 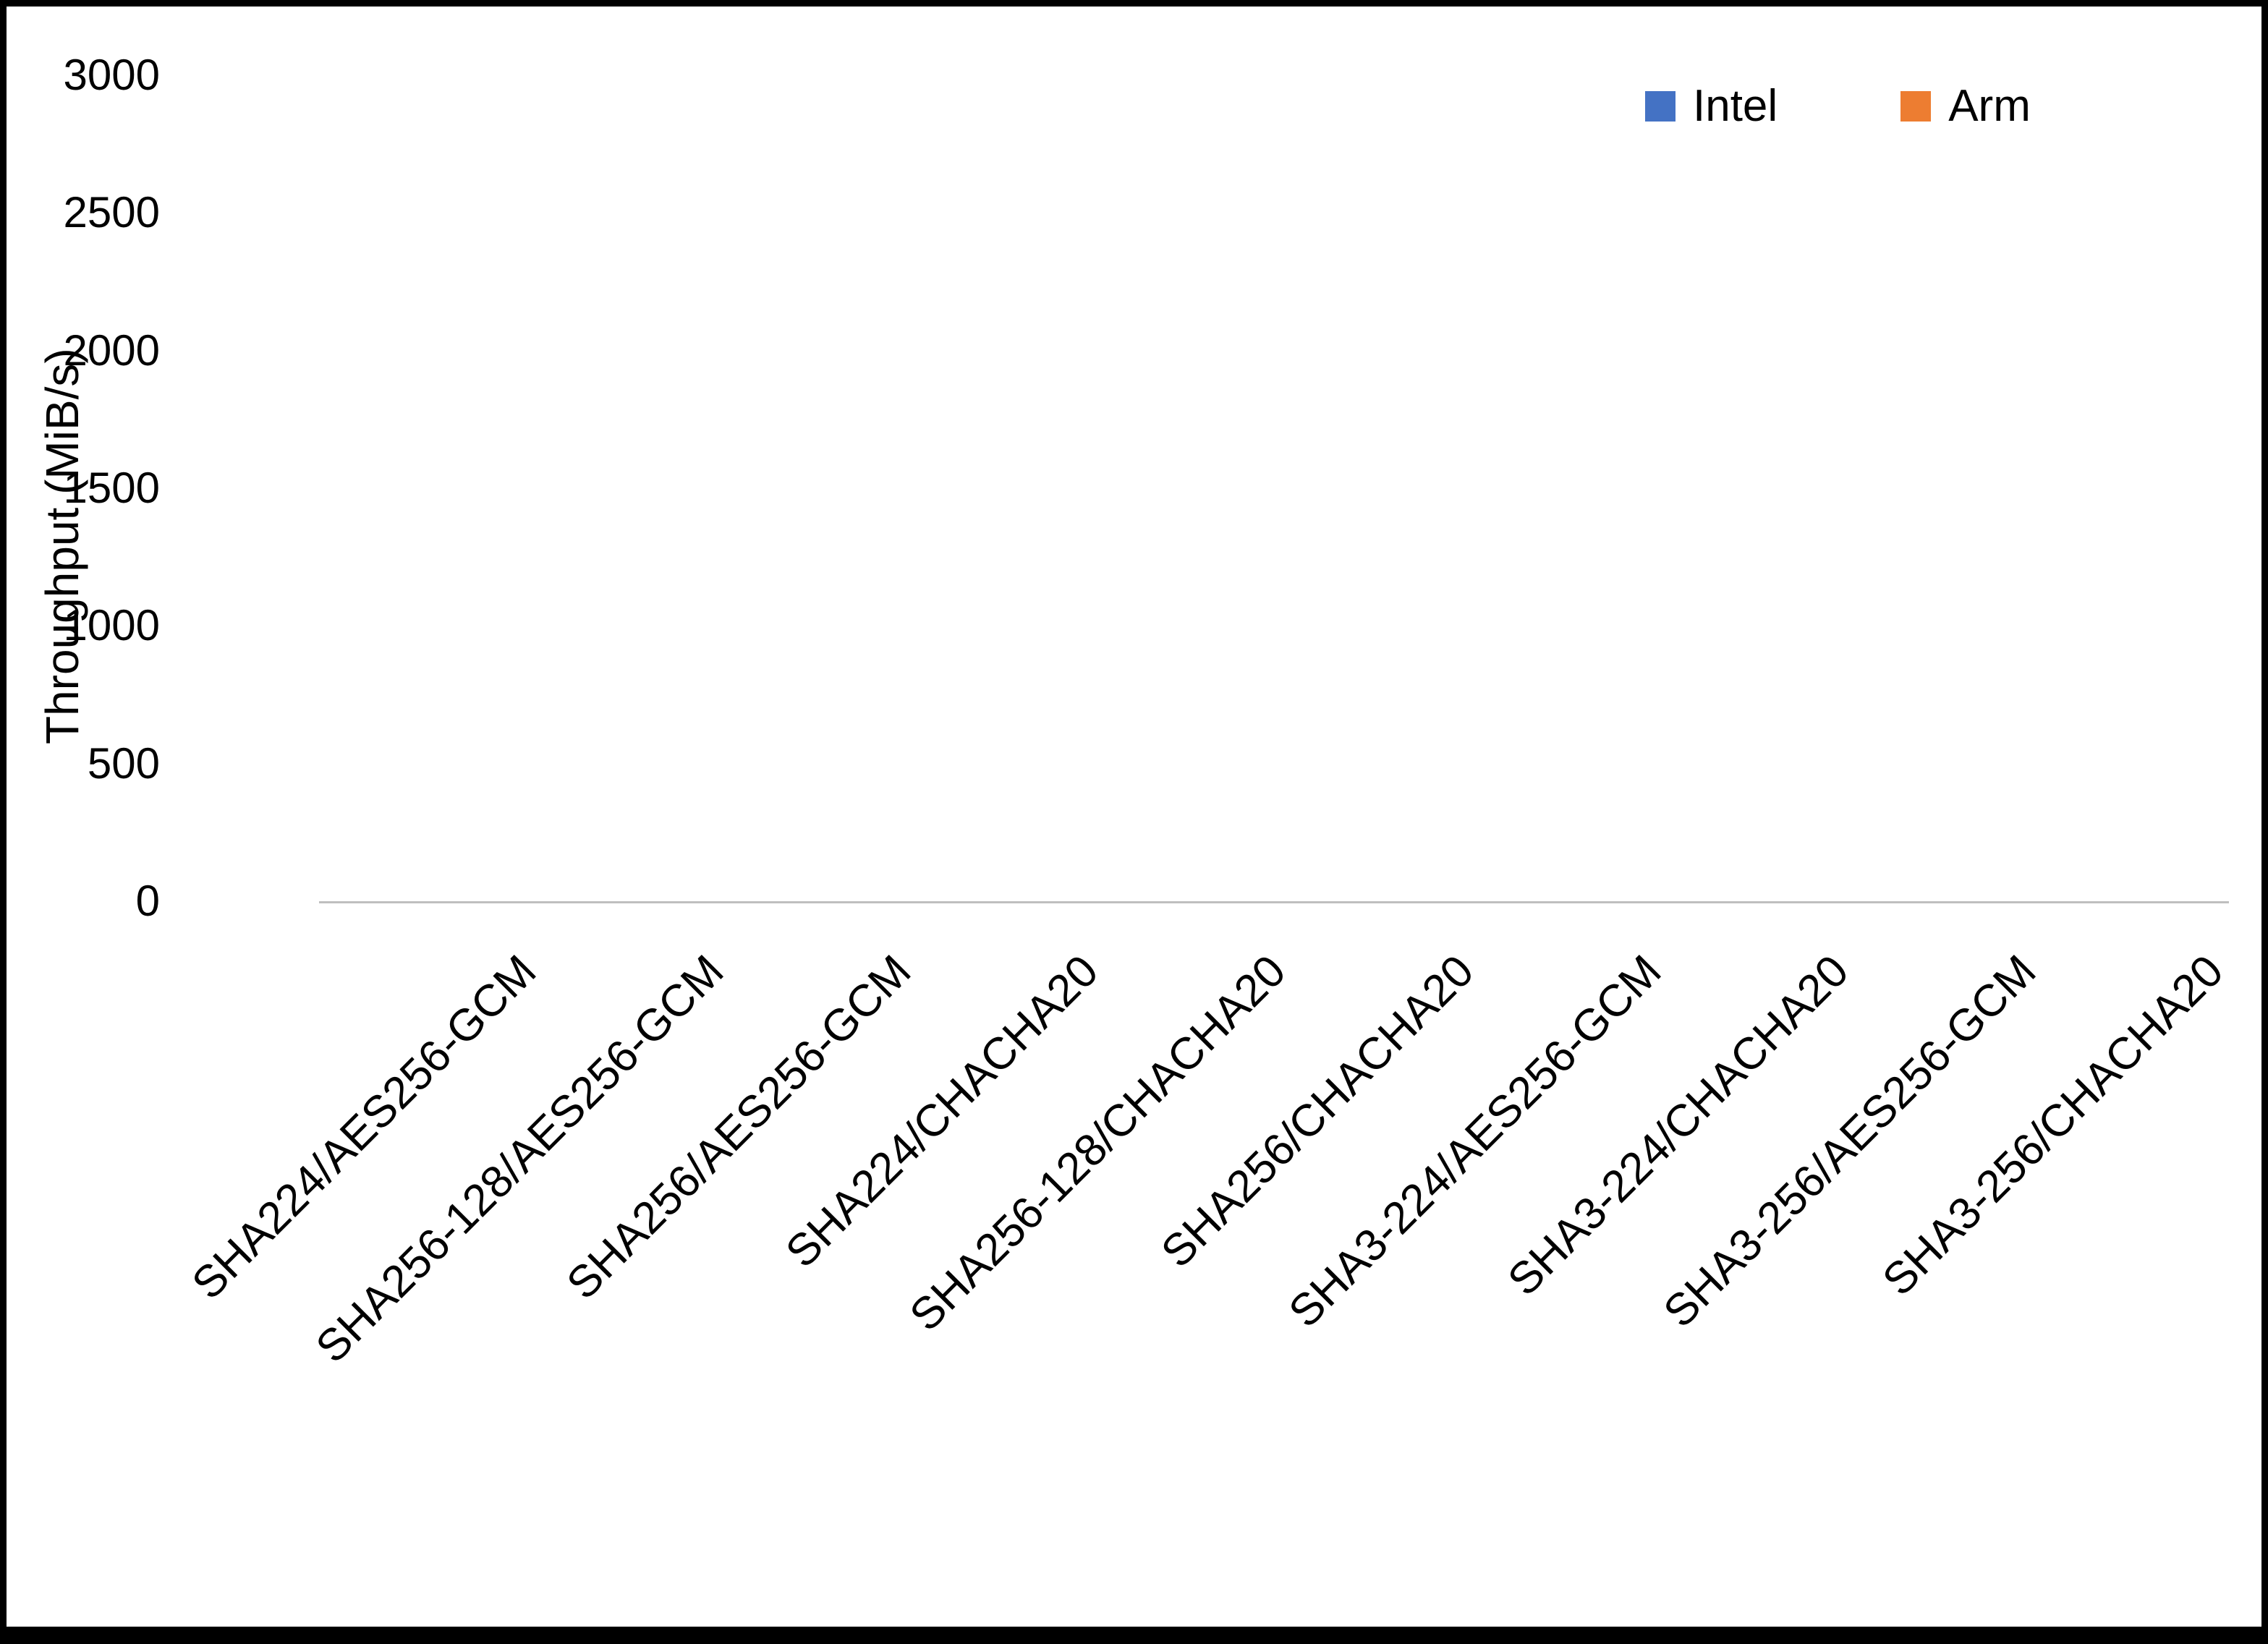 I want to click on y-tick-label: 500, so click(x=123, y=763).